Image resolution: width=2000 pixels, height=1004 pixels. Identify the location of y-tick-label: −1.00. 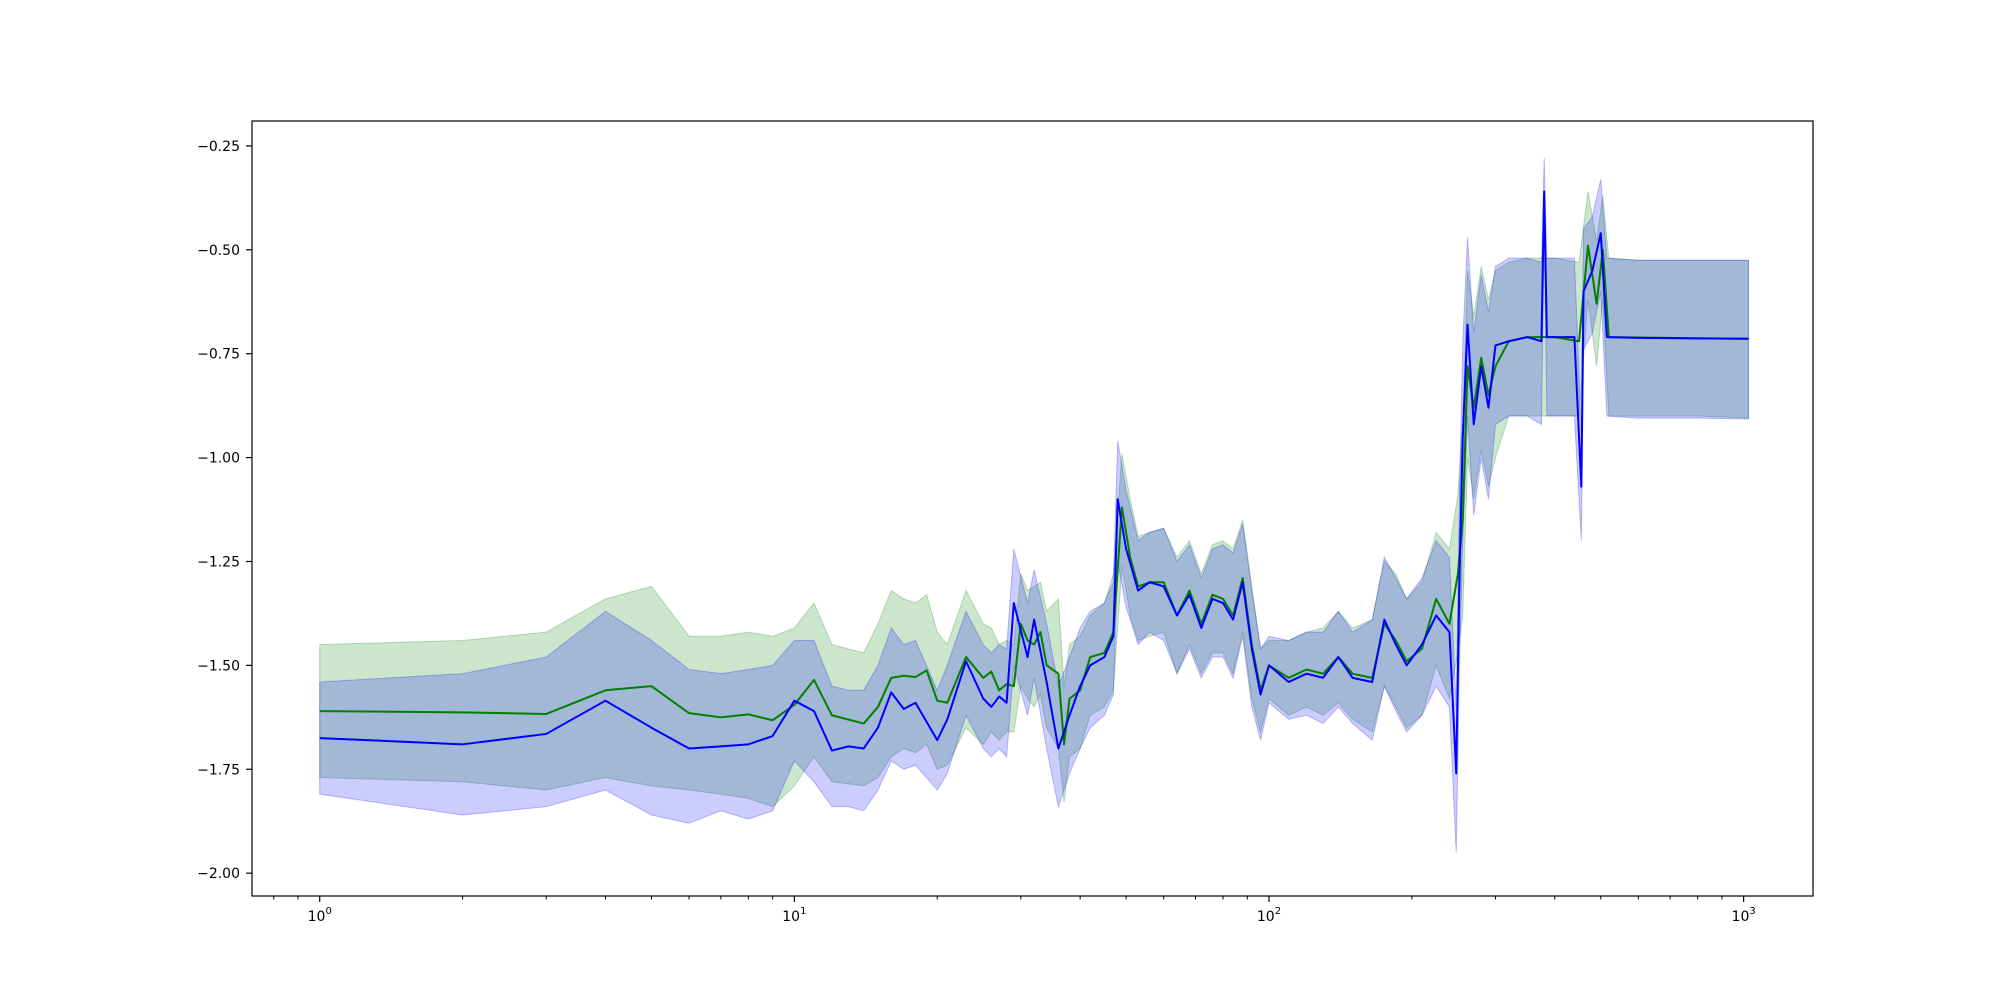
(218, 459).